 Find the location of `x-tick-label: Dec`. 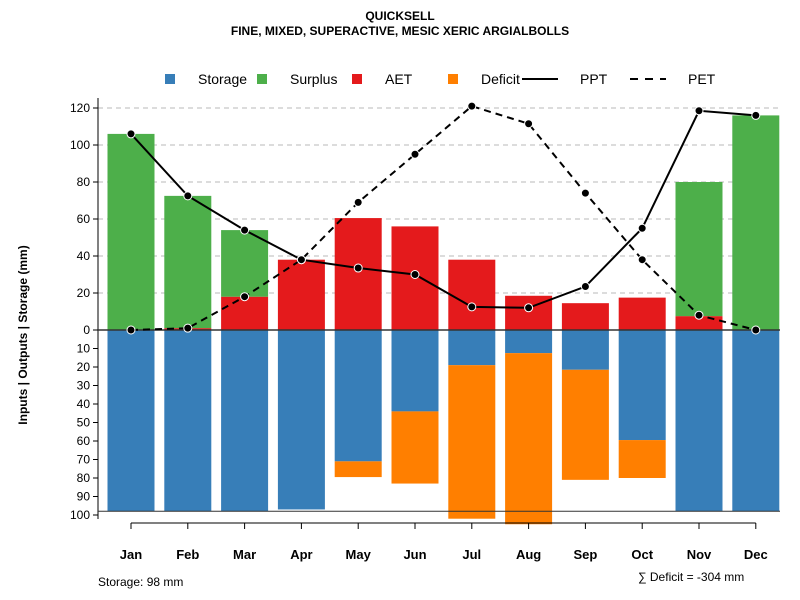

x-tick-label: Dec is located at coordinates (756, 554).